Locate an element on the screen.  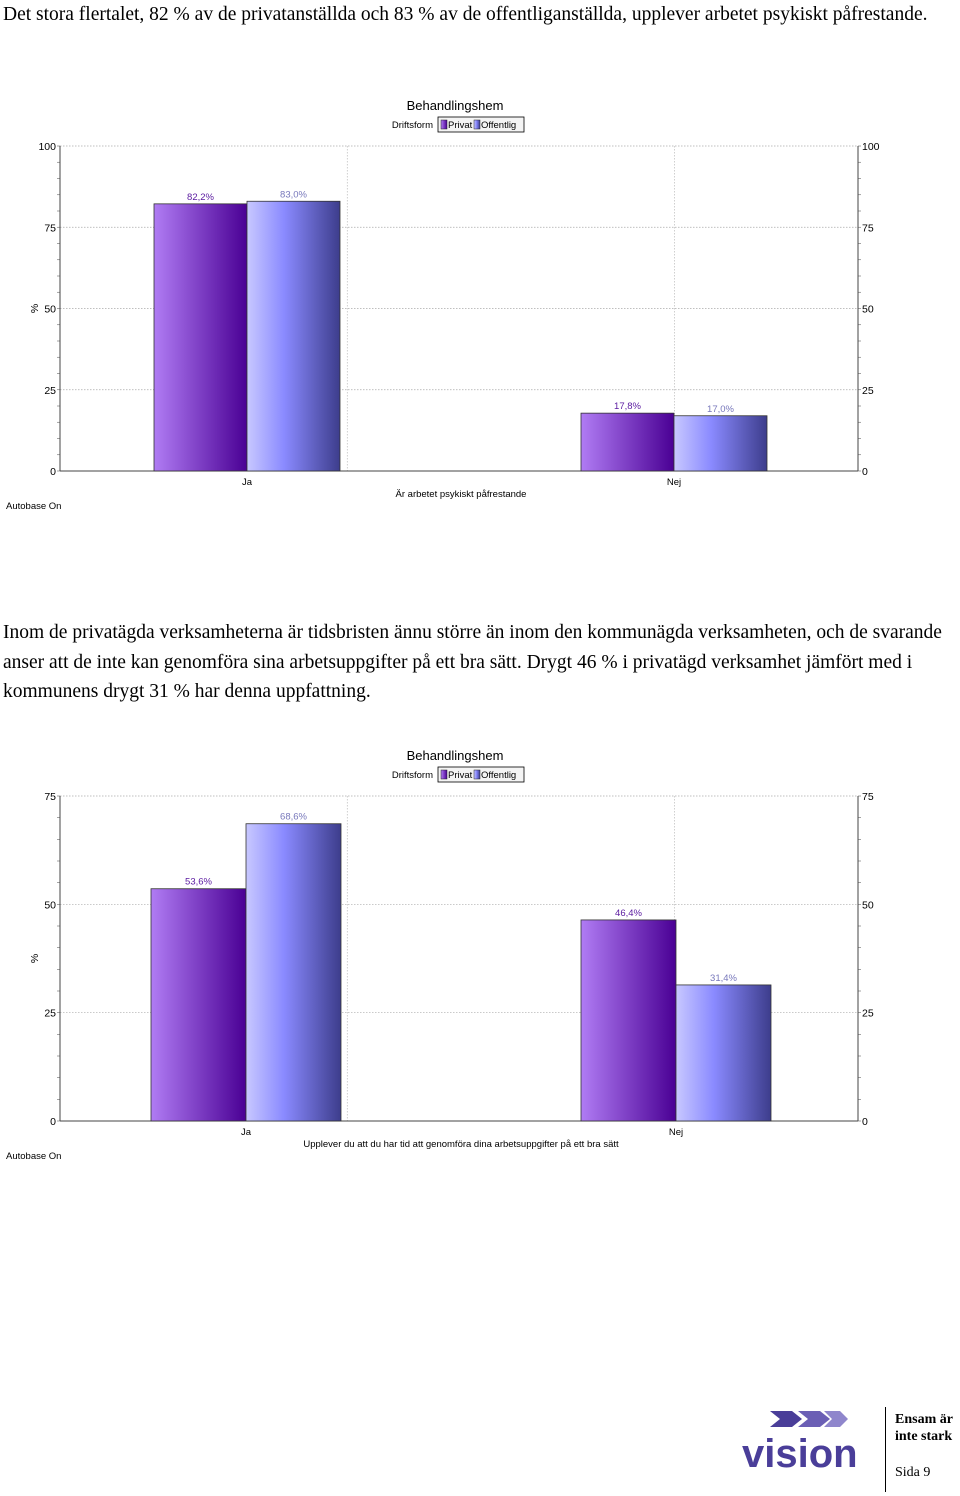
tagline-line-1: Ensam är is located at coordinates (924, 1419).